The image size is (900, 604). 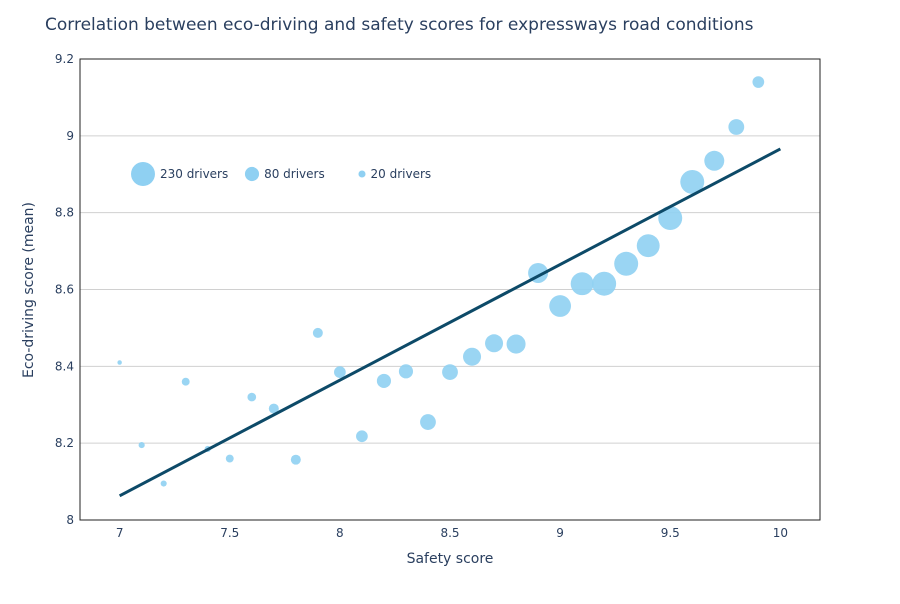 I want to click on y-tick-label: 9.2, so click(x=64, y=59).